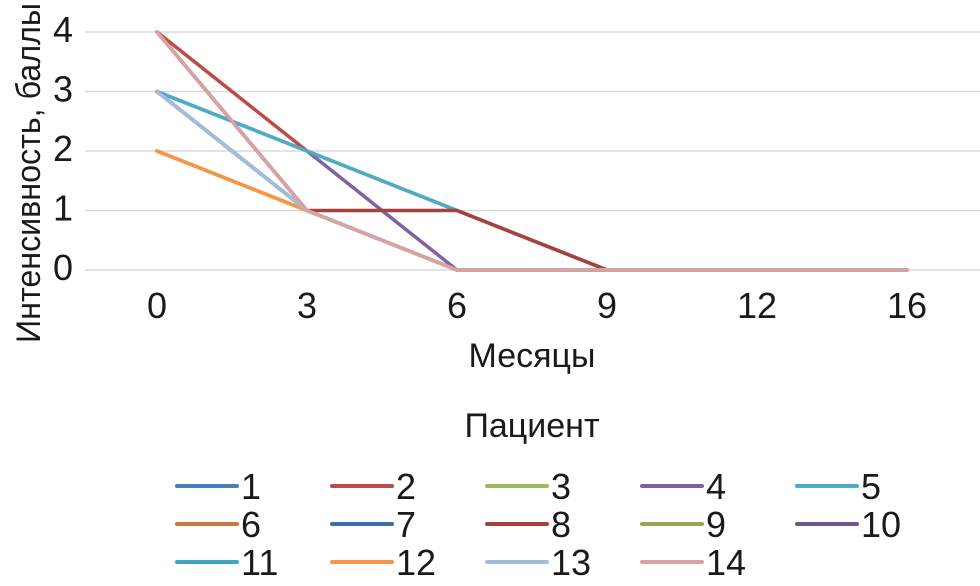 This screenshot has width=980, height=586. What do you see at coordinates (383, 562) in the screenshot?
I see `legend-entry-12: 12` at bounding box center [383, 562].